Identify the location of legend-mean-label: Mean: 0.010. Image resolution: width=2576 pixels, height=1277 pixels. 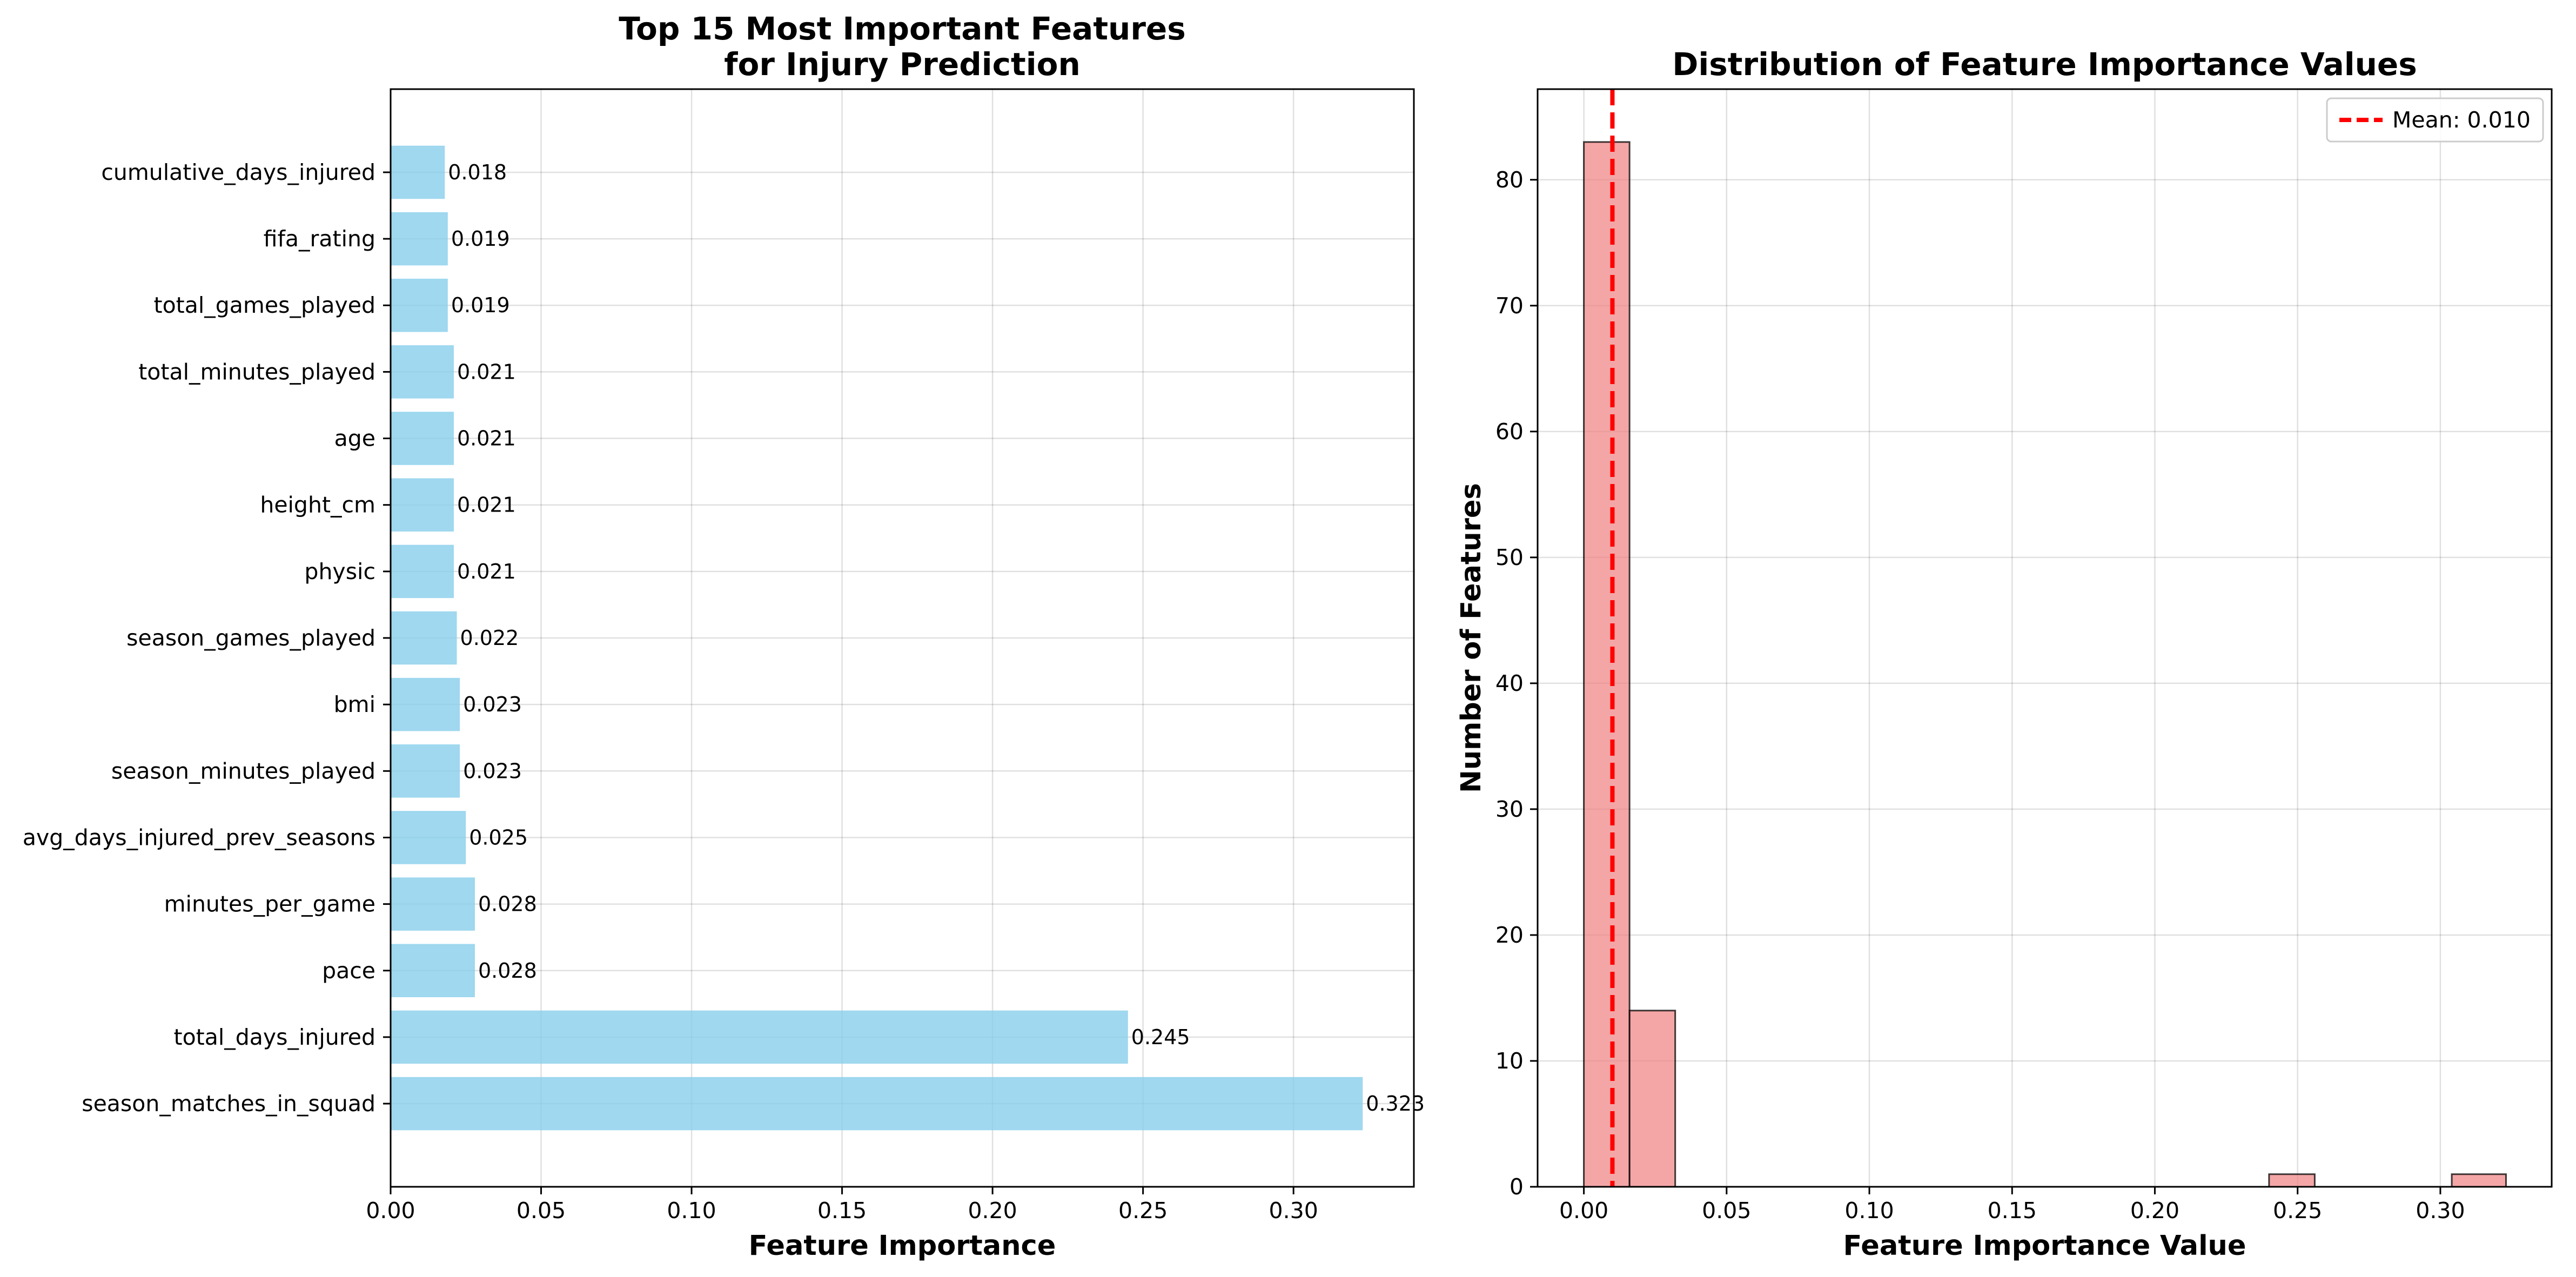
(2462, 120).